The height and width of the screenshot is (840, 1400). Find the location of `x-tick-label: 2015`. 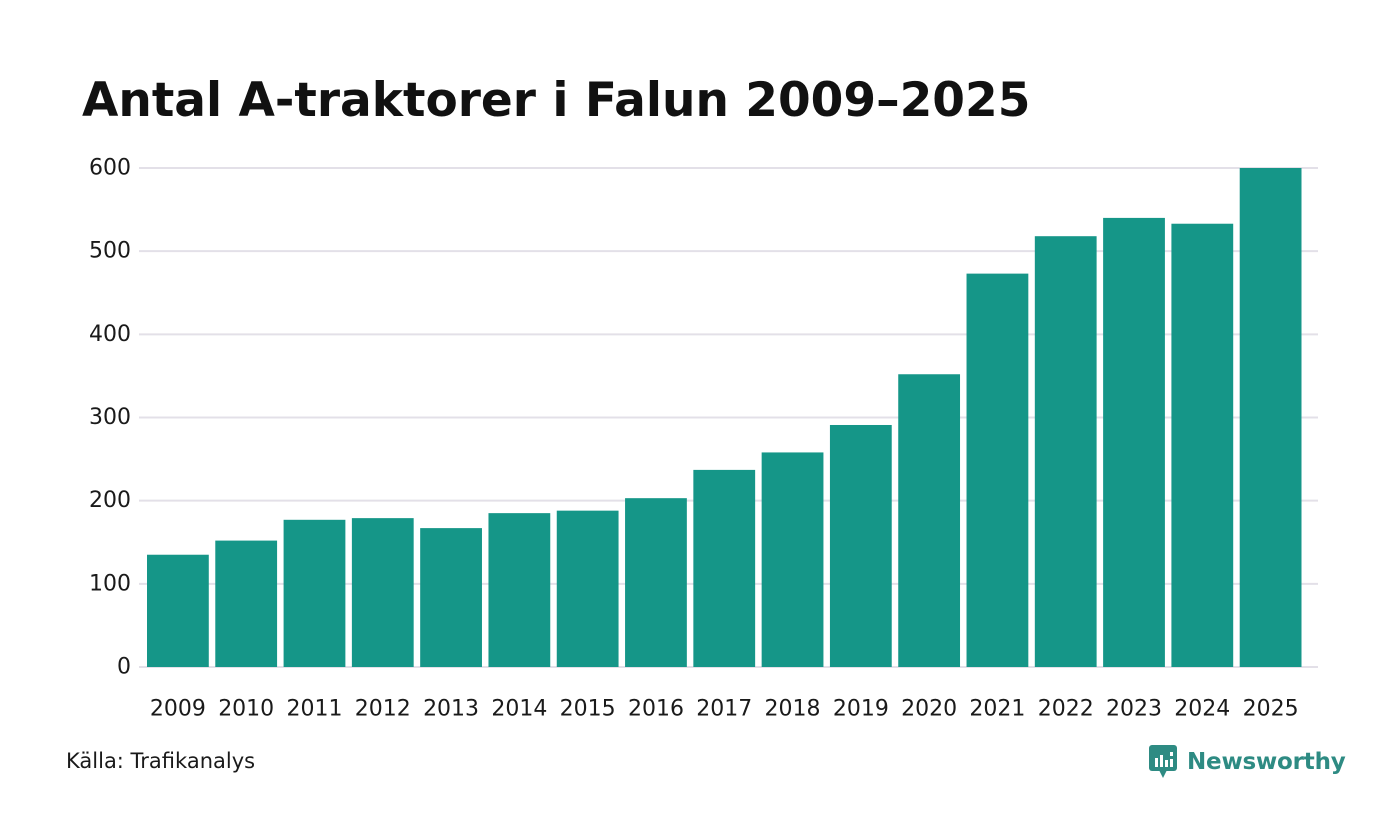

x-tick-label: 2015 is located at coordinates (588, 709).